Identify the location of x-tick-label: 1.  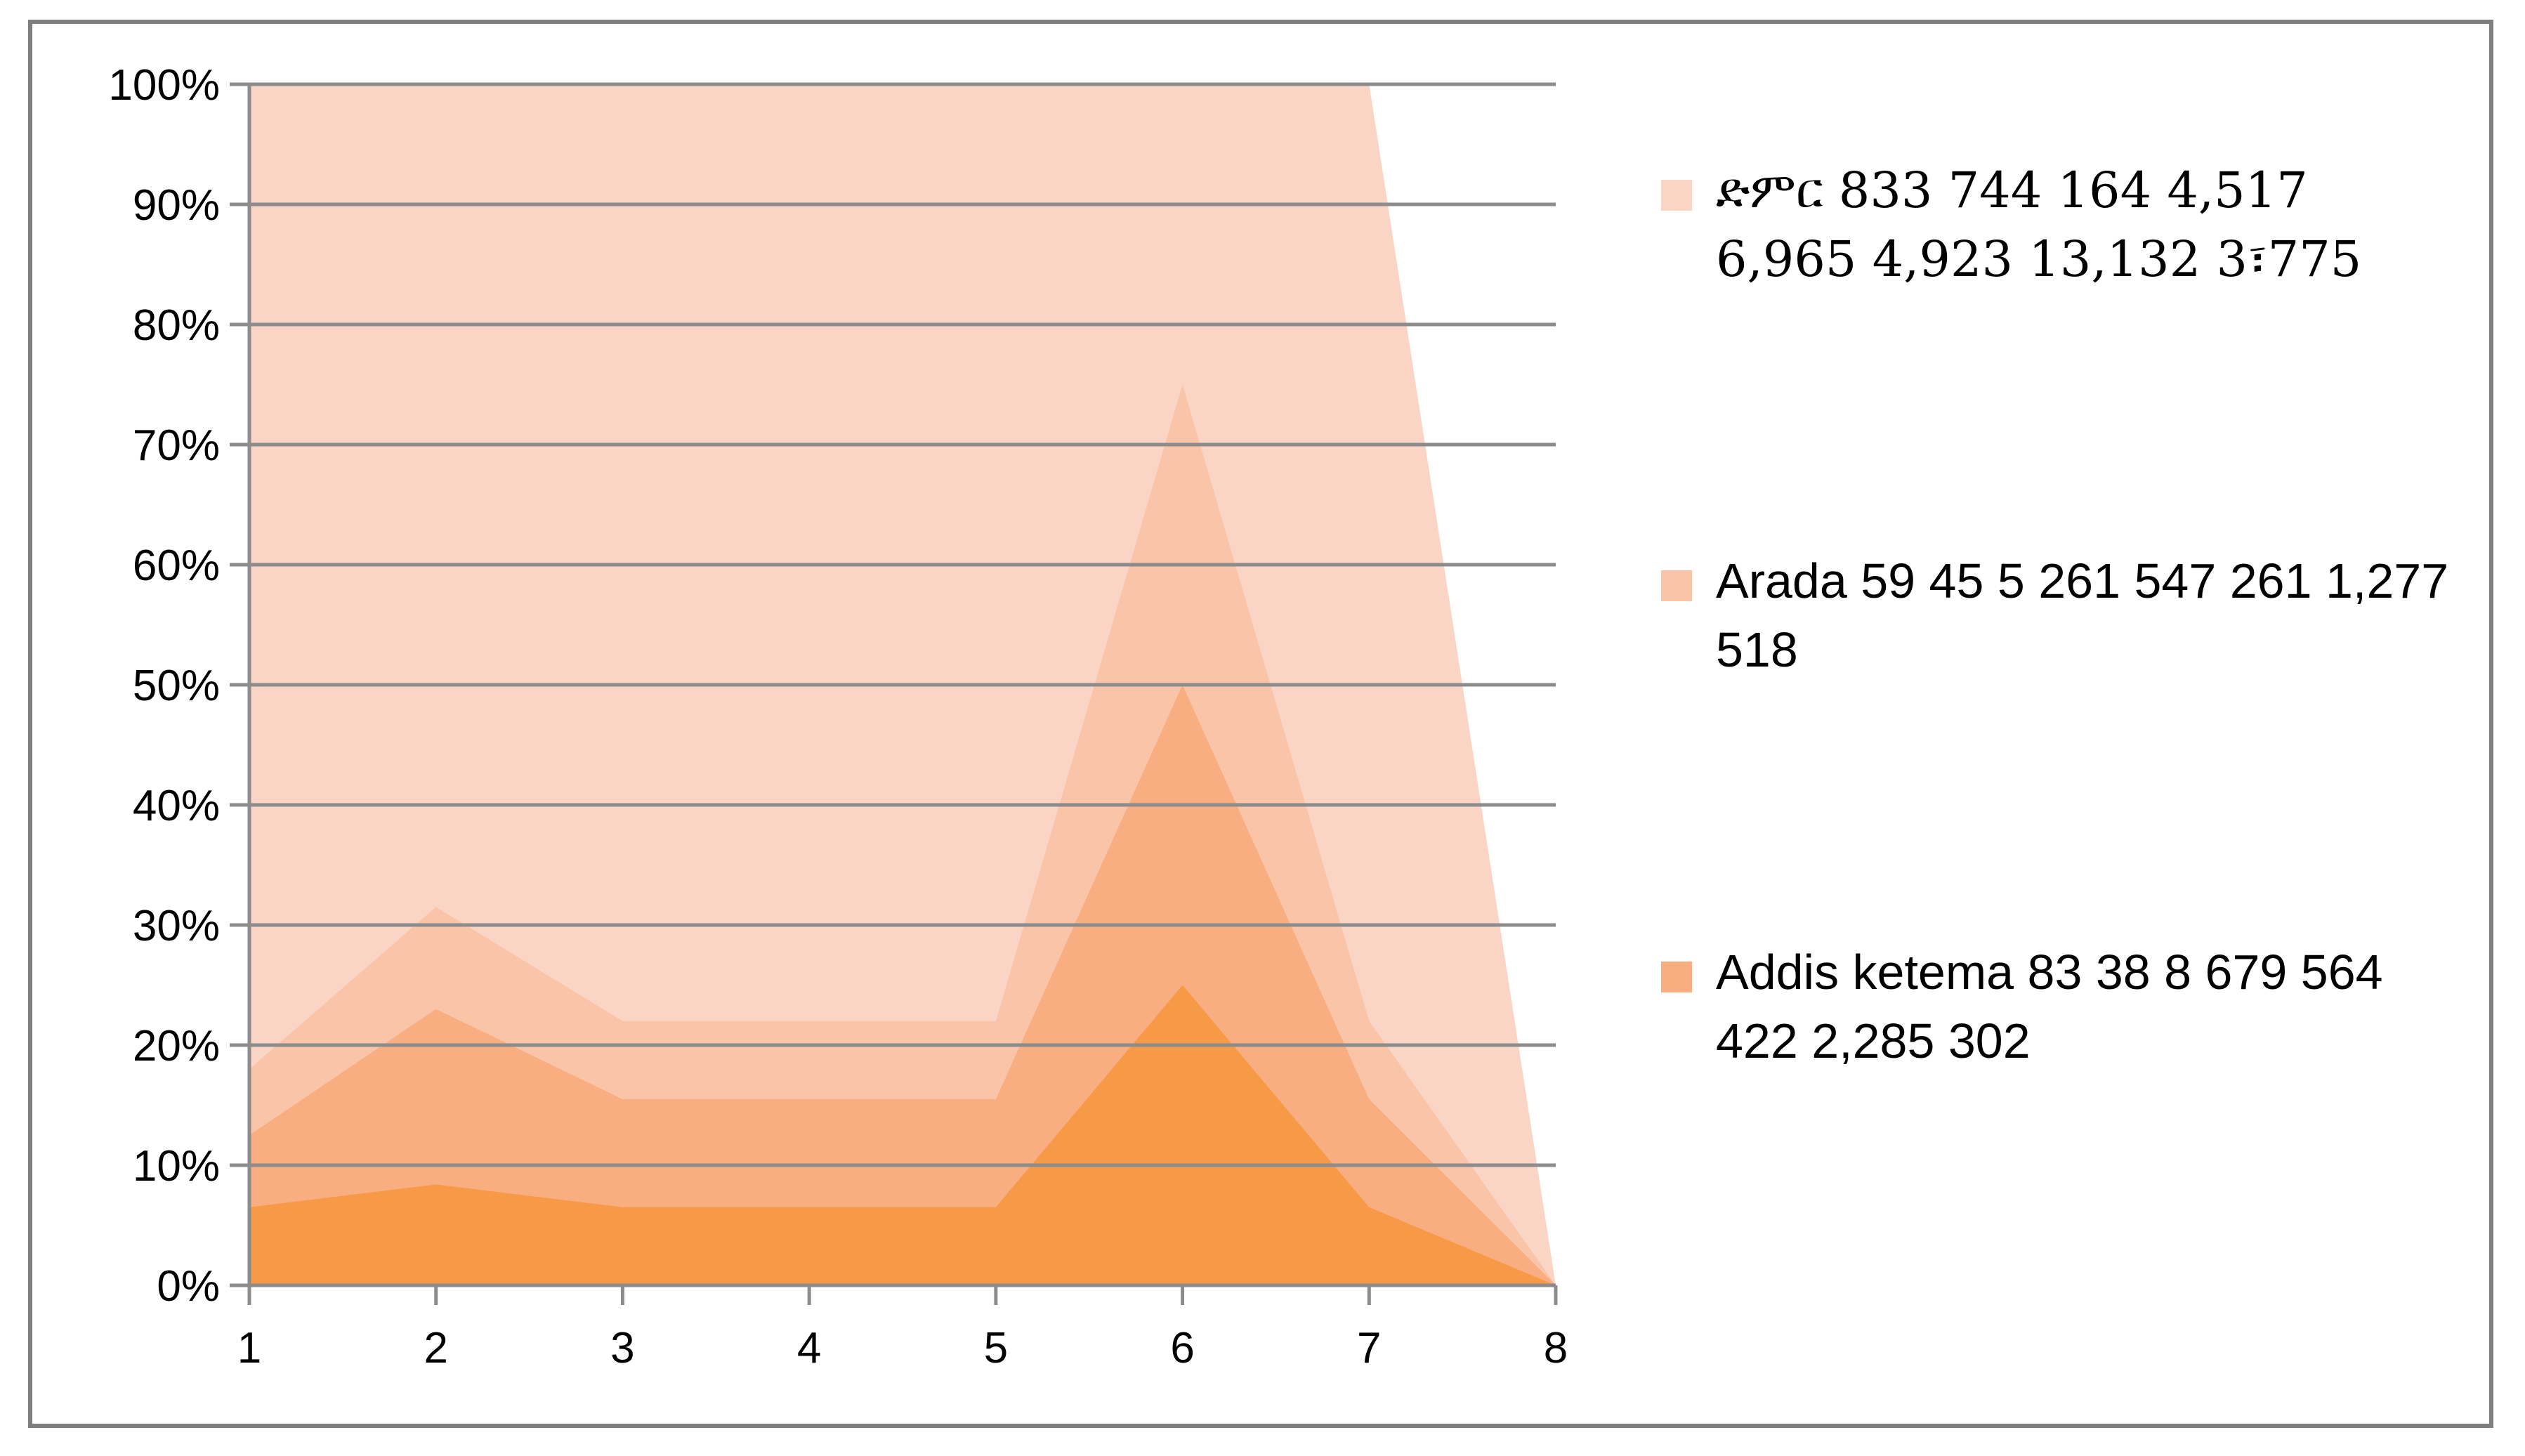
(249, 1348).